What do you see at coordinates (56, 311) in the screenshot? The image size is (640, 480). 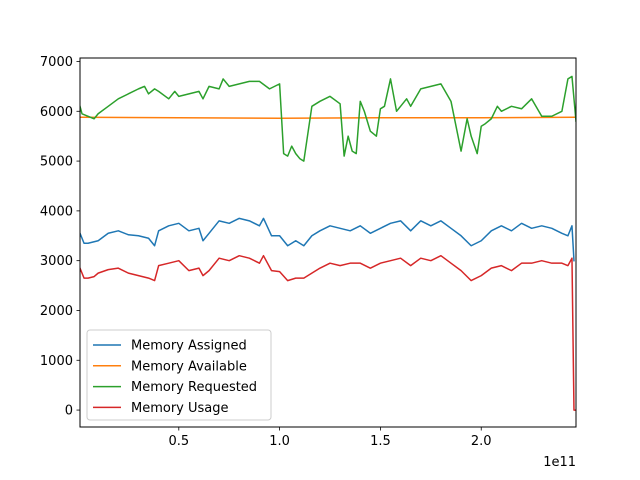 I see `y-tick-label: 2000` at bounding box center [56, 311].